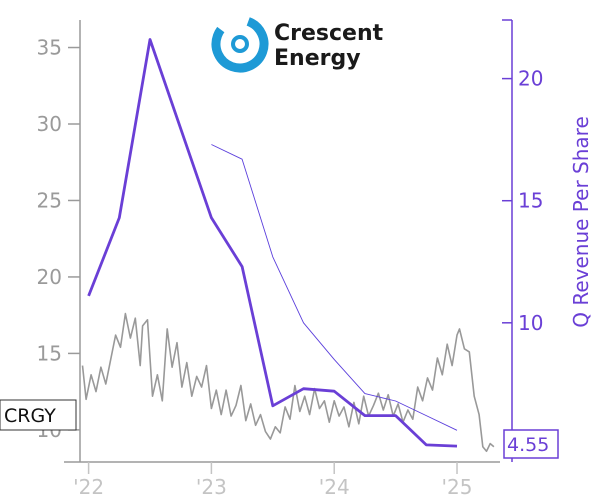 Image resolution: width=600 pixels, height=500 pixels. Describe the element at coordinates (317, 58) in the screenshot. I see `brand-name-line2: Energy` at that location.